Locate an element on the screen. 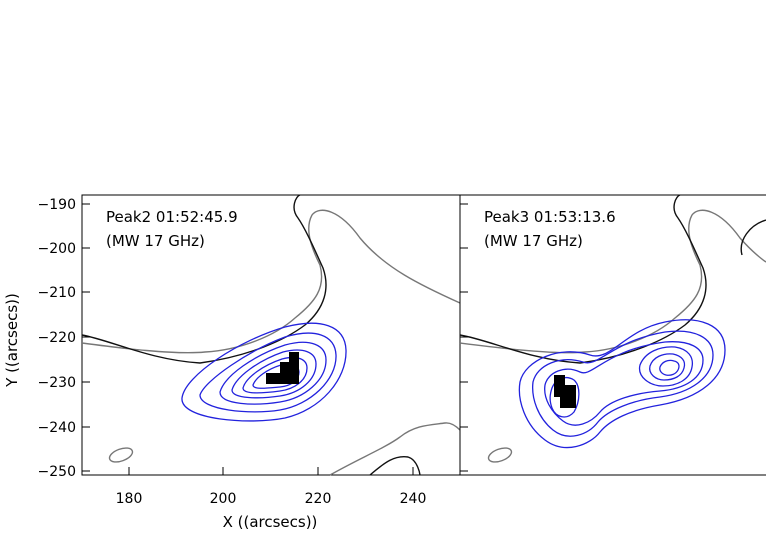  y-tick-label: −230 is located at coordinates (57, 383).